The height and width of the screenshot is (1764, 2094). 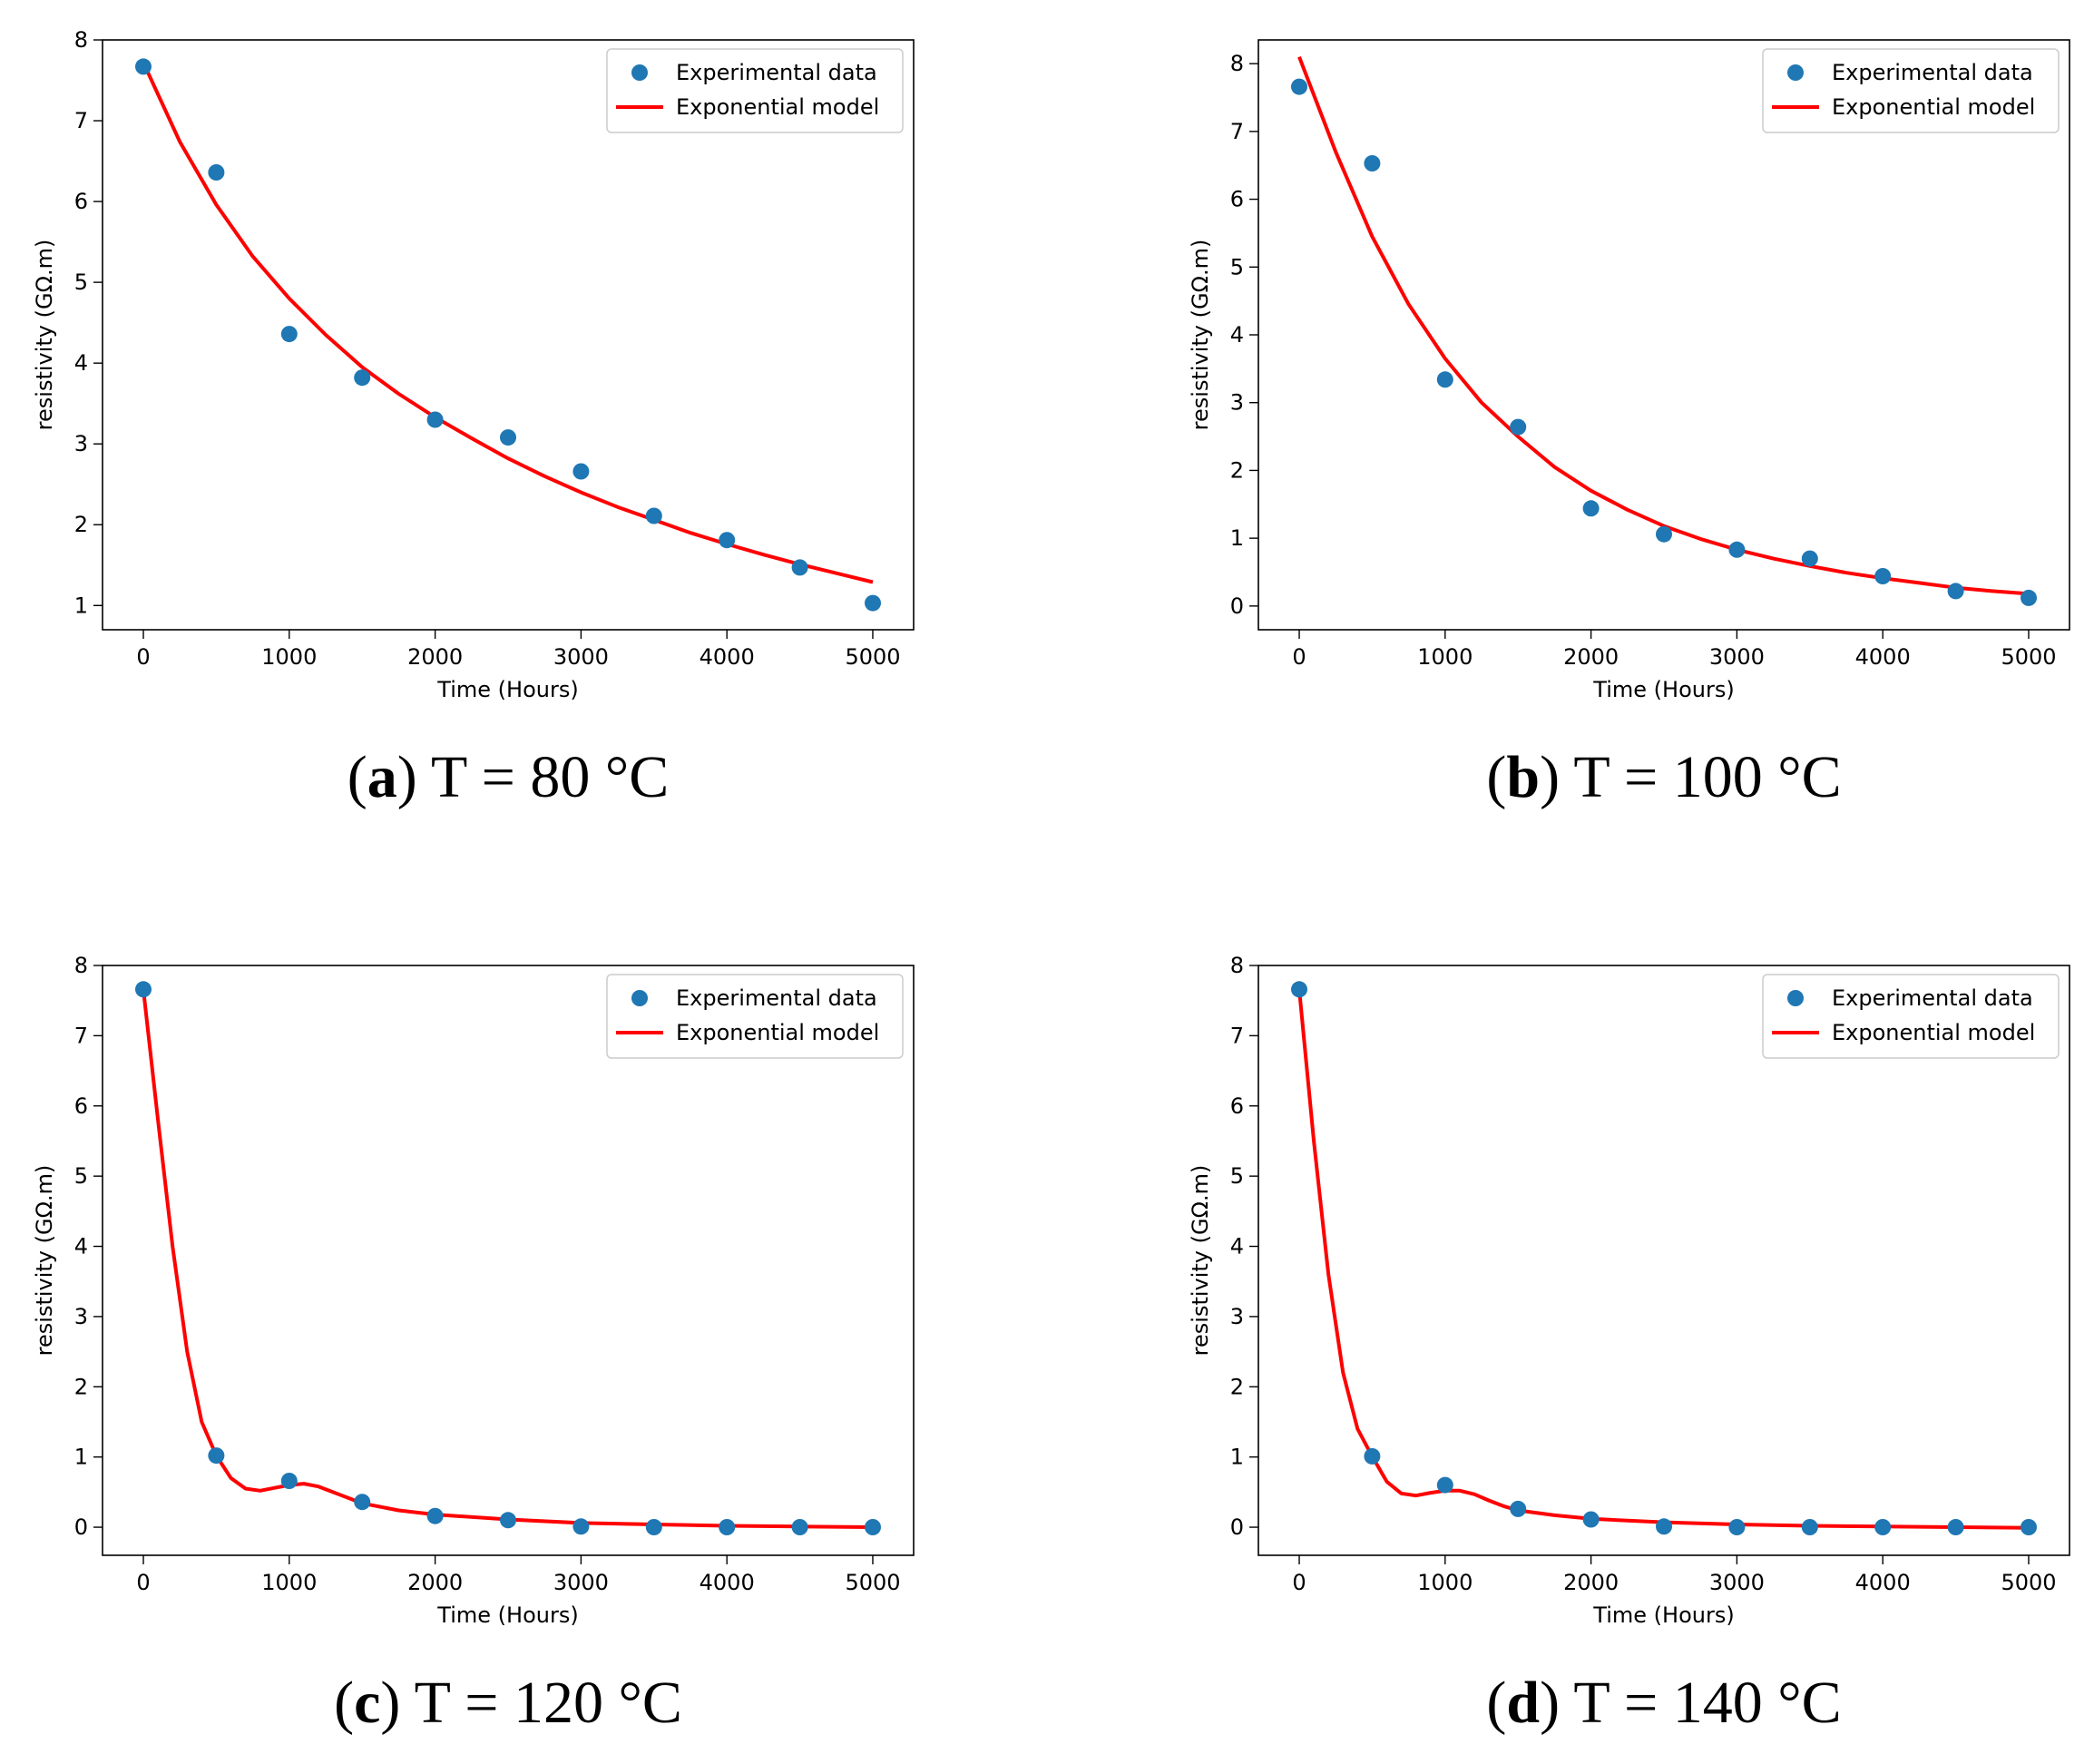 I want to click on caption-text: T = 140 °C, so click(x=1707, y=1703).